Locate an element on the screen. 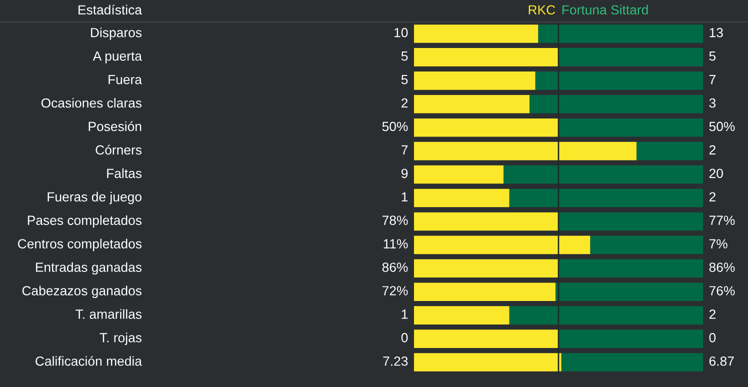 The height and width of the screenshot is (387, 748). y-tick-label: Calificación media is located at coordinates (89, 361).